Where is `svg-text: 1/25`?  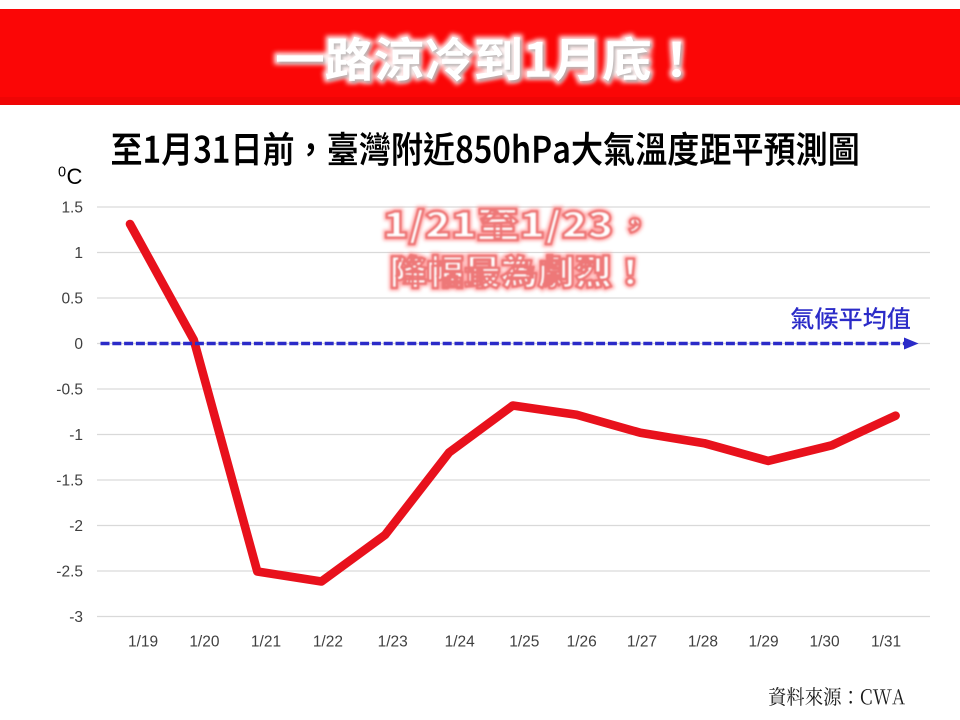 svg-text: 1/25 is located at coordinates (524, 642).